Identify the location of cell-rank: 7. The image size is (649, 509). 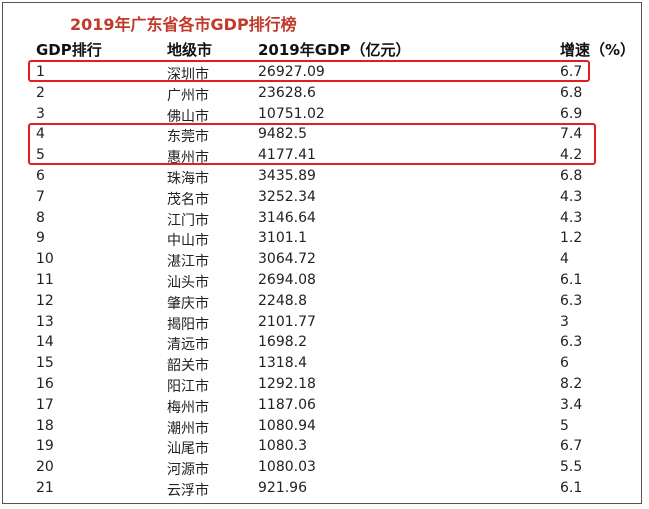
(40, 196).